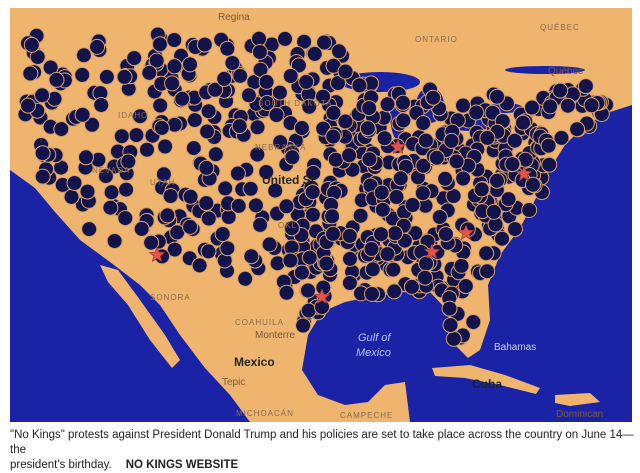  Describe the element at coordinates (487, 384) in the screenshot. I see `map-label: Cuba` at that location.